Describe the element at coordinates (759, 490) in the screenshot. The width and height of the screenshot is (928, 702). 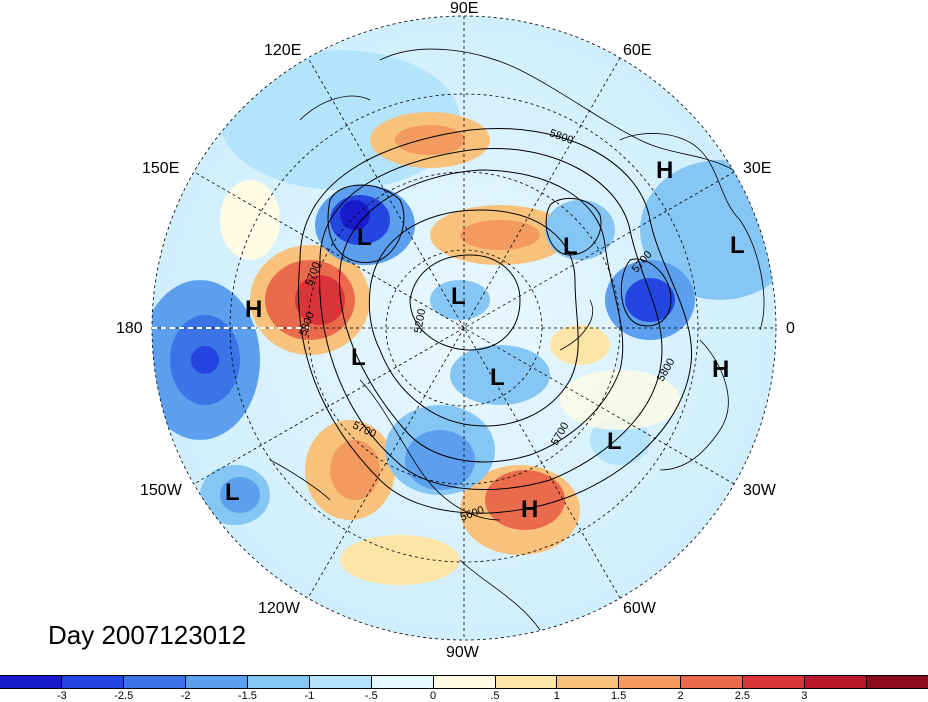
I see `lon-label-30w: 30W` at that location.